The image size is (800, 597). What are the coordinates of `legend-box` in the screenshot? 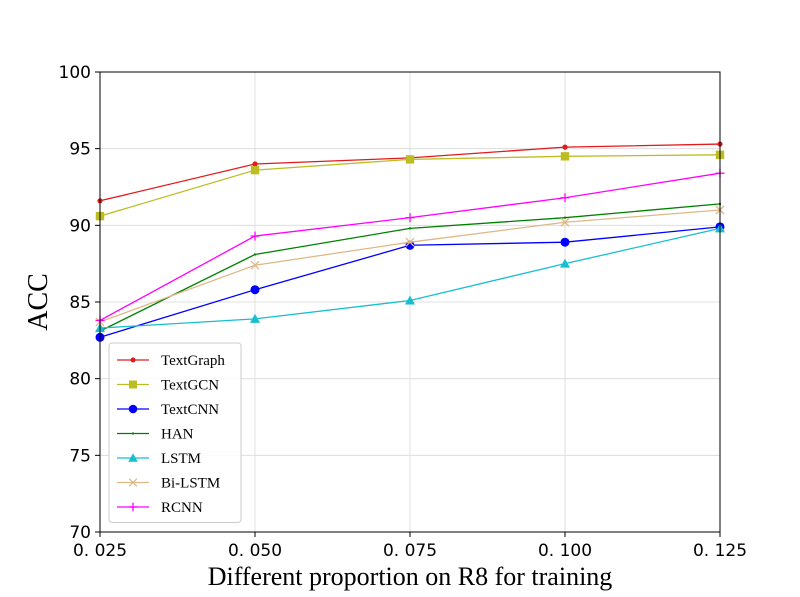 It's located at (175, 432).